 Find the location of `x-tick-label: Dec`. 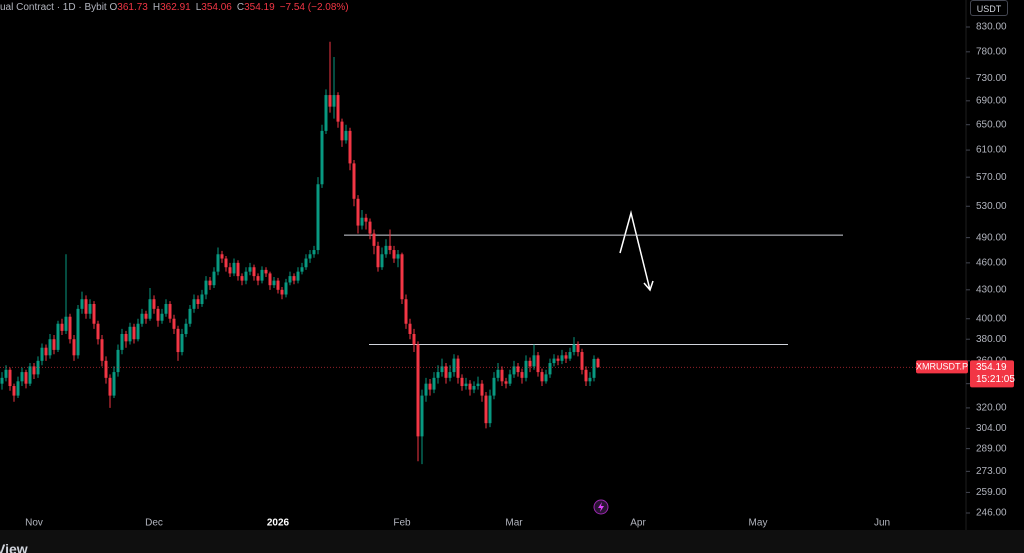

x-tick-label: Dec is located at coordinates (154, 523).